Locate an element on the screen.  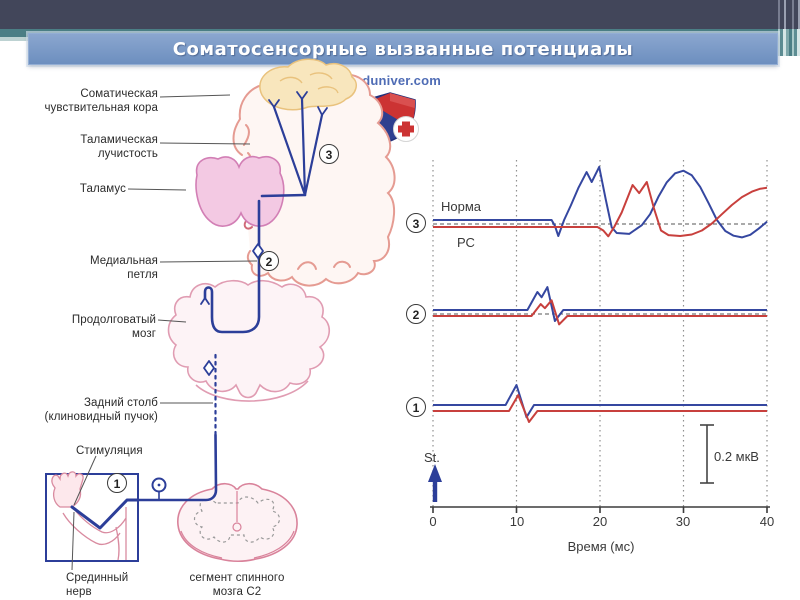
label-stimulation: Стимуляция is located at coordinates (109, 451).